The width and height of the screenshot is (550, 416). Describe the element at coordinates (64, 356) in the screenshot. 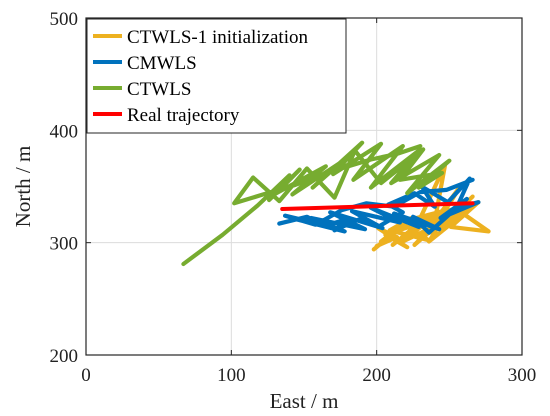

I see `y-tick-label: 200` at that location.